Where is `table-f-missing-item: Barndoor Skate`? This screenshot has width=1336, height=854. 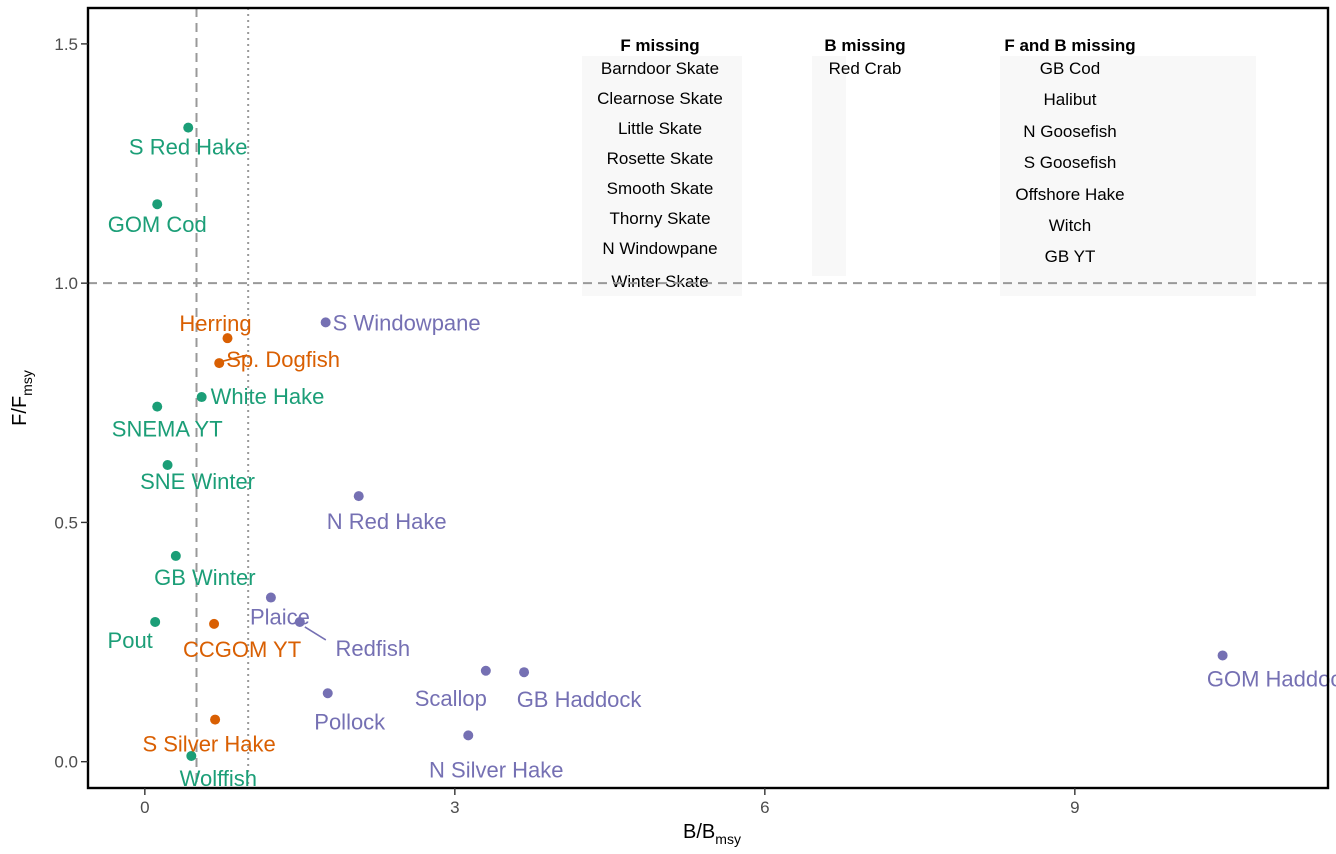
table-f-missing-item: Barndoor Skate is located at coordinates (660, 68).